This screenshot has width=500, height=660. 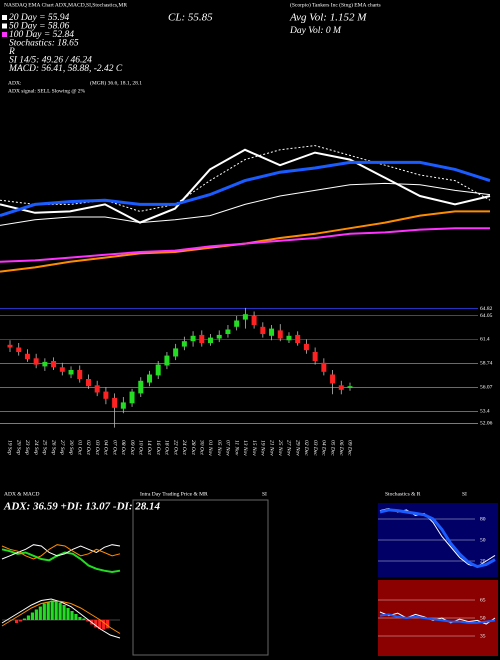 What do you see at coordinates (297, 448) in the screenshot?
I see `x-tick-label: 29 Nov` at bounding box center [297, 448].